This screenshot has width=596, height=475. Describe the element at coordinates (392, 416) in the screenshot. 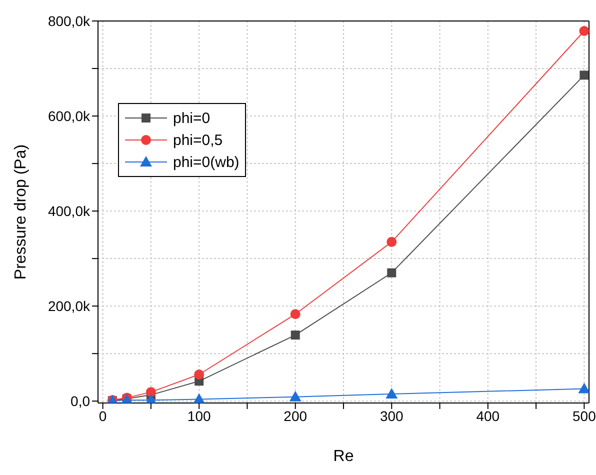

I see `x-tick-label: 300` at that location.